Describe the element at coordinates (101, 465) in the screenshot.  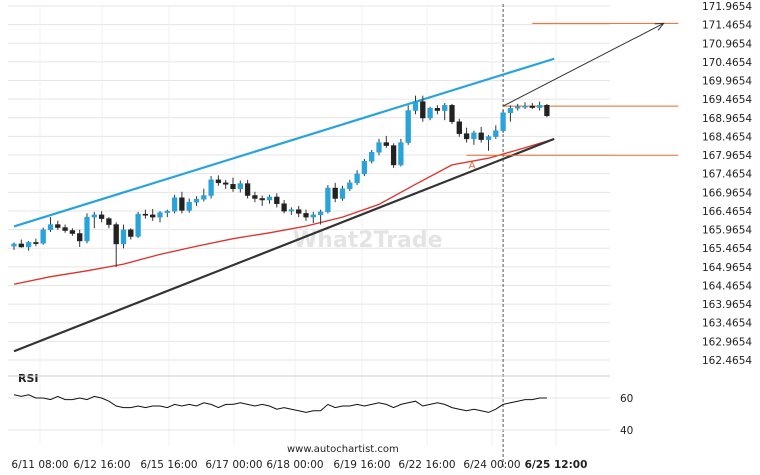
I see `x-tick-label: 6/12 16:00` at that location.